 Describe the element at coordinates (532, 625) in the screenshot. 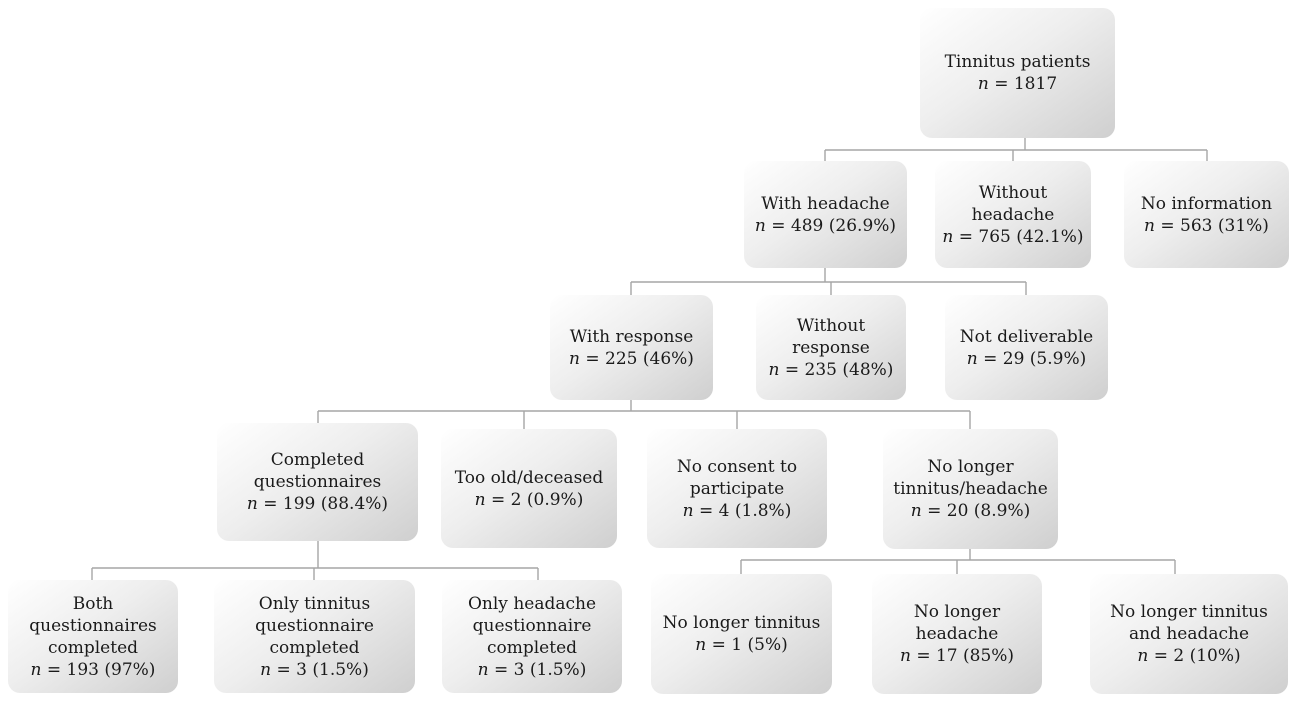

I see `node-label: Only headache questionnaire completed` at that location.